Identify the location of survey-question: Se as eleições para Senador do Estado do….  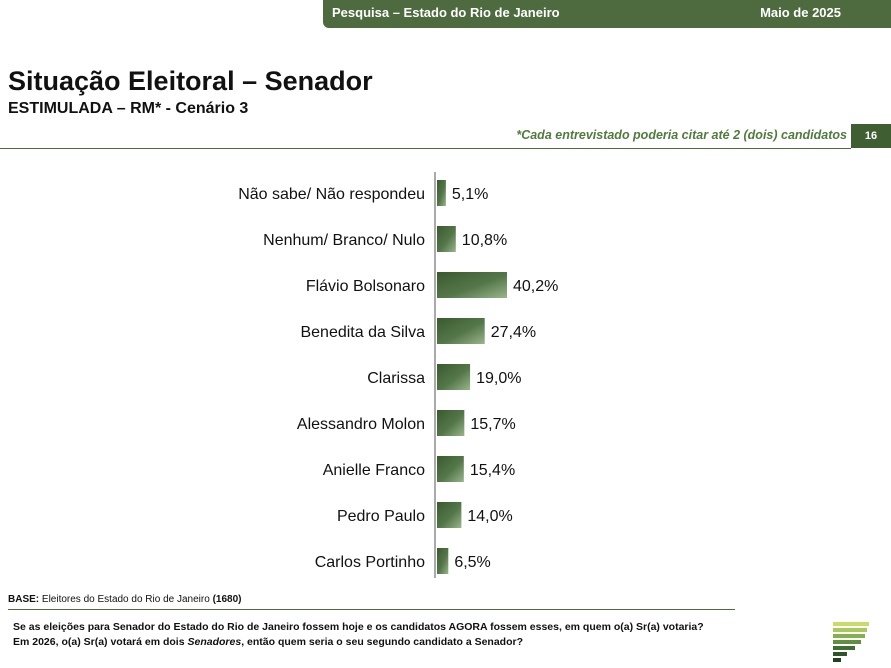
(358, 635).